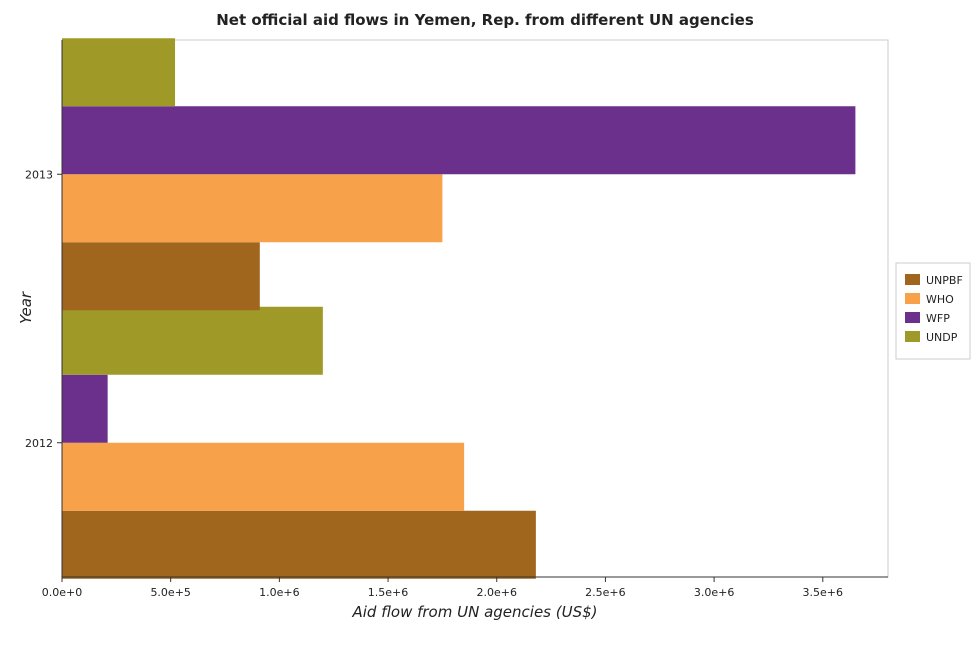 This screenshot has height=654, width=977. Describe the element at coordinates (39, 174) in the screenshot. I see `y-tick-label-2013: 2013` at that location.